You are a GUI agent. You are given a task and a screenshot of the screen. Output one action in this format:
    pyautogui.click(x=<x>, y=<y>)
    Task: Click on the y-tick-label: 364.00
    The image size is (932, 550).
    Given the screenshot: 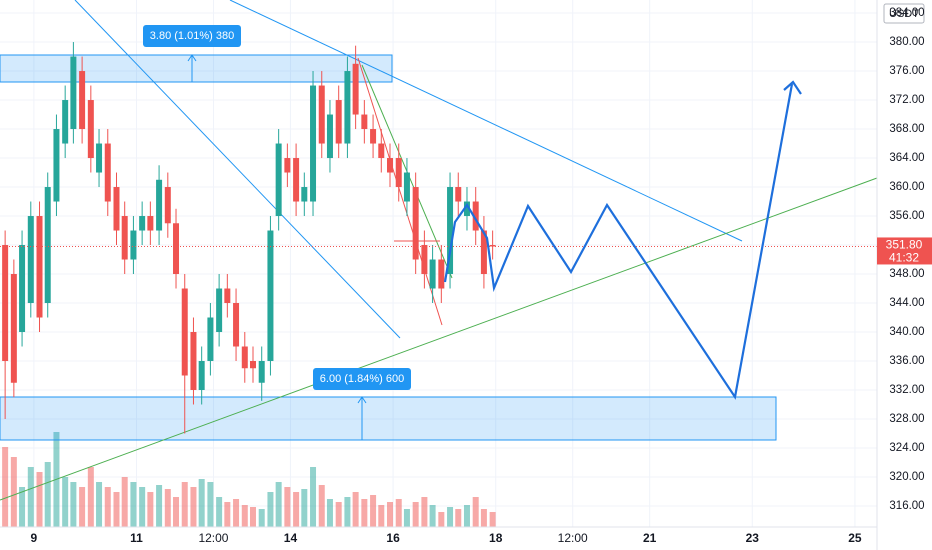 What is the action you would take?
    pyautogui.click(x=906, y=158)
    